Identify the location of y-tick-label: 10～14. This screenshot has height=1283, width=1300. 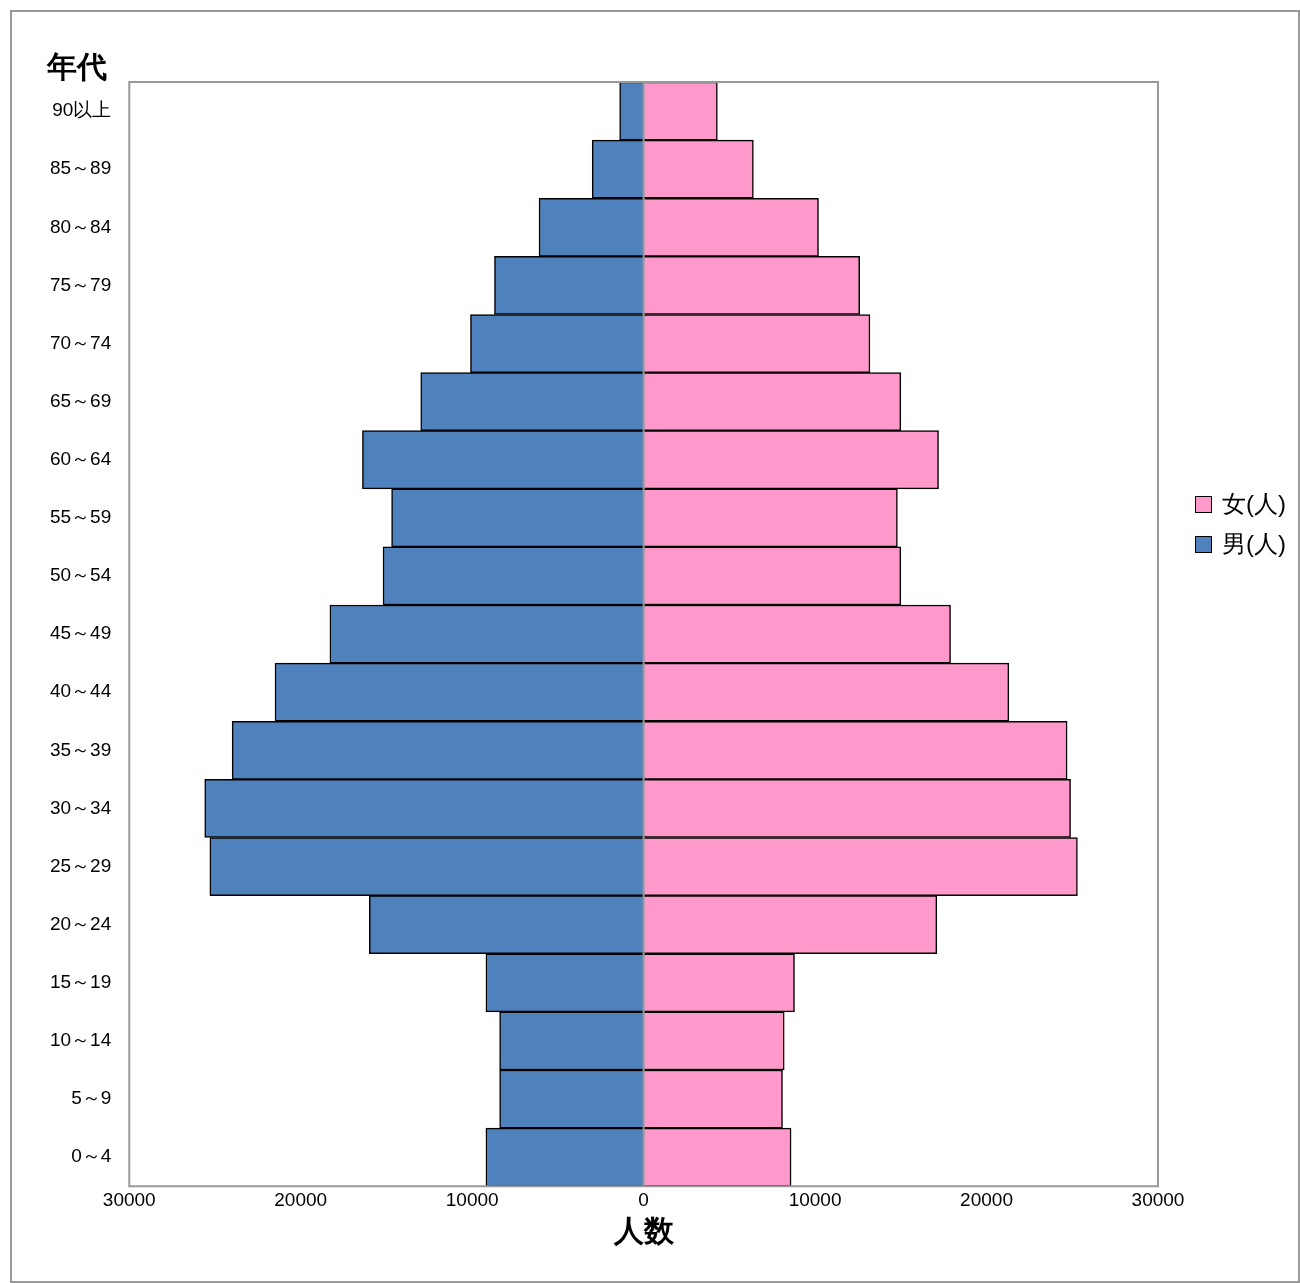
(80, 1040).